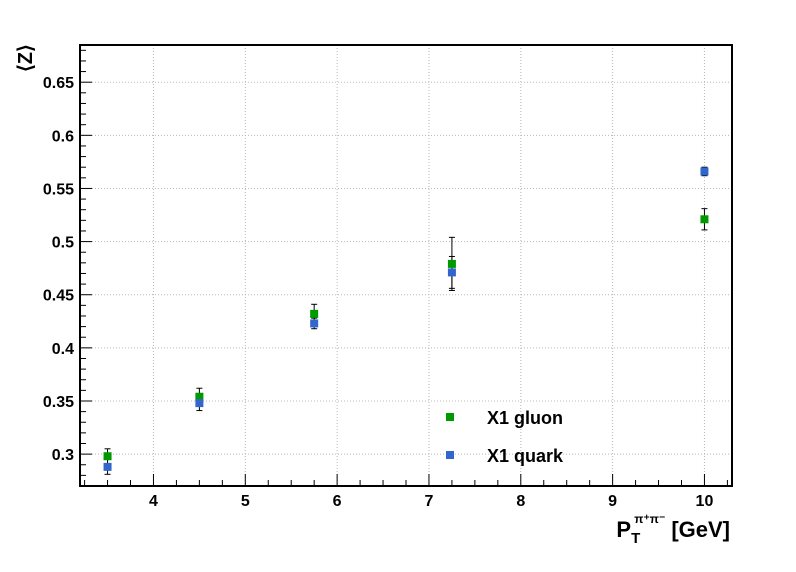 This screenshot has height=572, width=796. Describe the element at coordinates (705, 501) in the screenshot. I see `x-tick-label: 10` at that location.